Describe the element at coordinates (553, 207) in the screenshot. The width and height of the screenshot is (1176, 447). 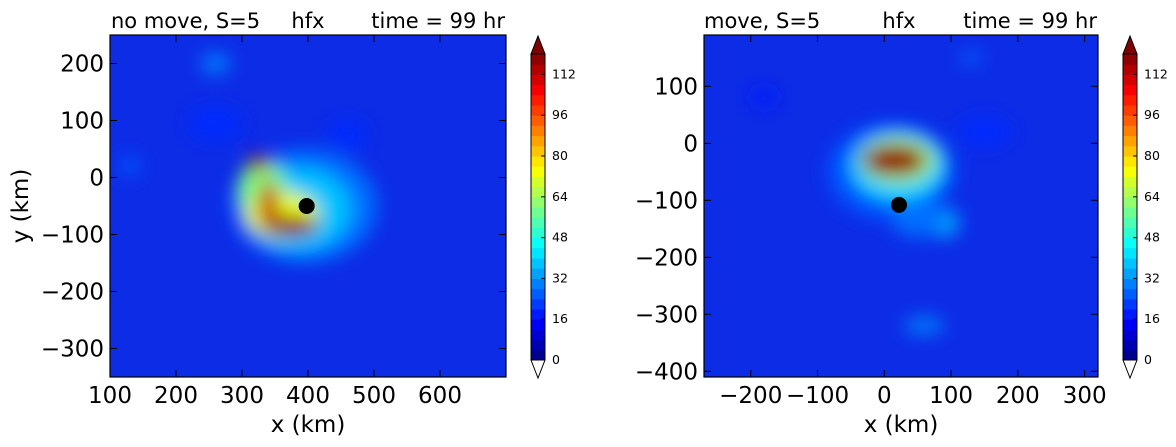
I see `colorbar-0: 0 16 32 48 64 80 96 112` at that location.